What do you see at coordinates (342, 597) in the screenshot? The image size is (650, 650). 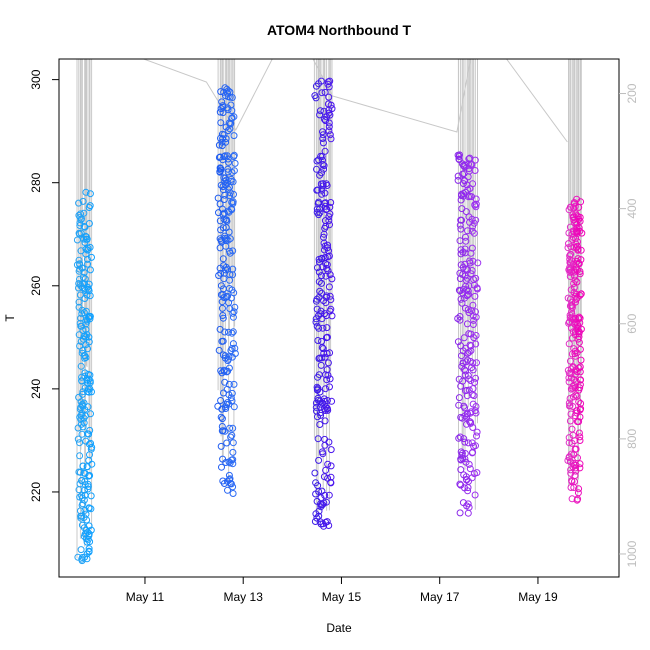 I see `x-tick-label: May 15` at bounding box center [342, 597].